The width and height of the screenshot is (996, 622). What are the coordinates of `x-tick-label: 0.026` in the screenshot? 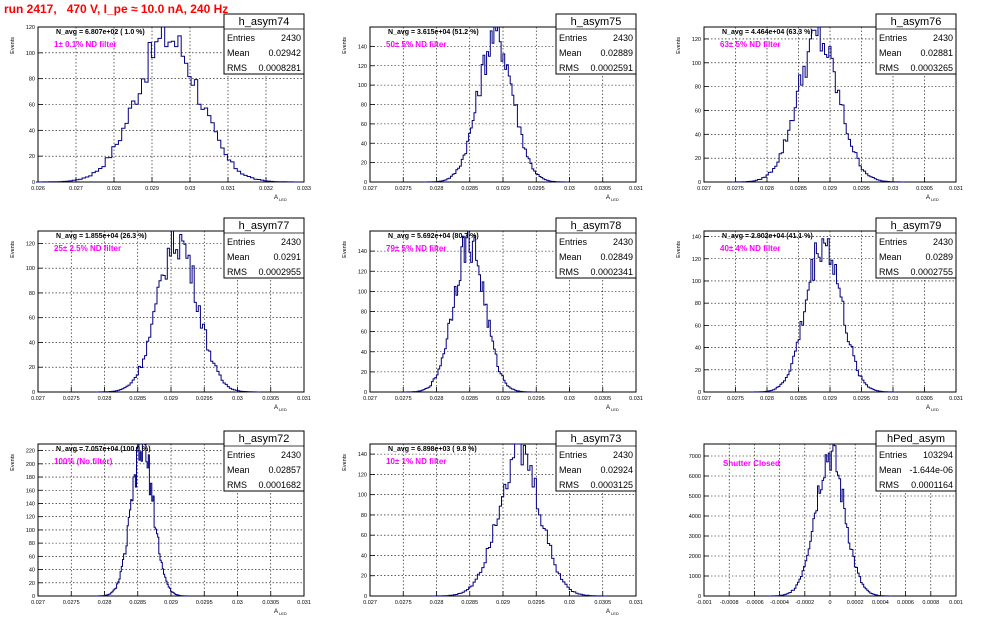 It's located at (38, 189).